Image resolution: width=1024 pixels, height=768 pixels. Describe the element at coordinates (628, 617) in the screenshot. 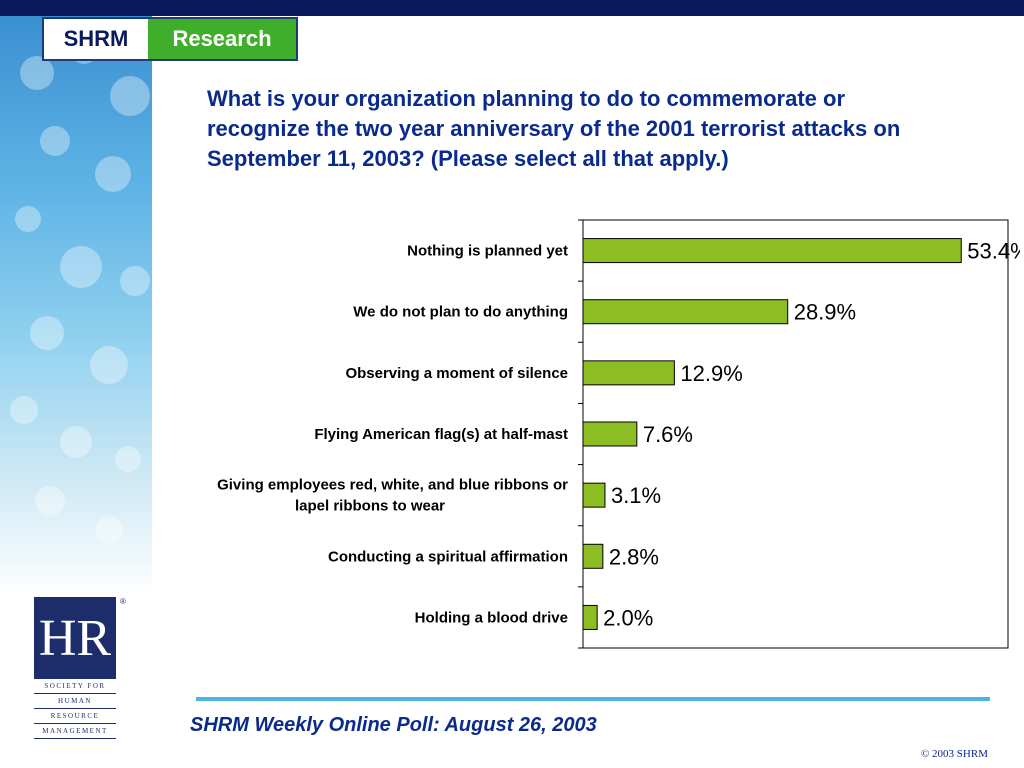

I see `data-label: 2.0%` at that location.